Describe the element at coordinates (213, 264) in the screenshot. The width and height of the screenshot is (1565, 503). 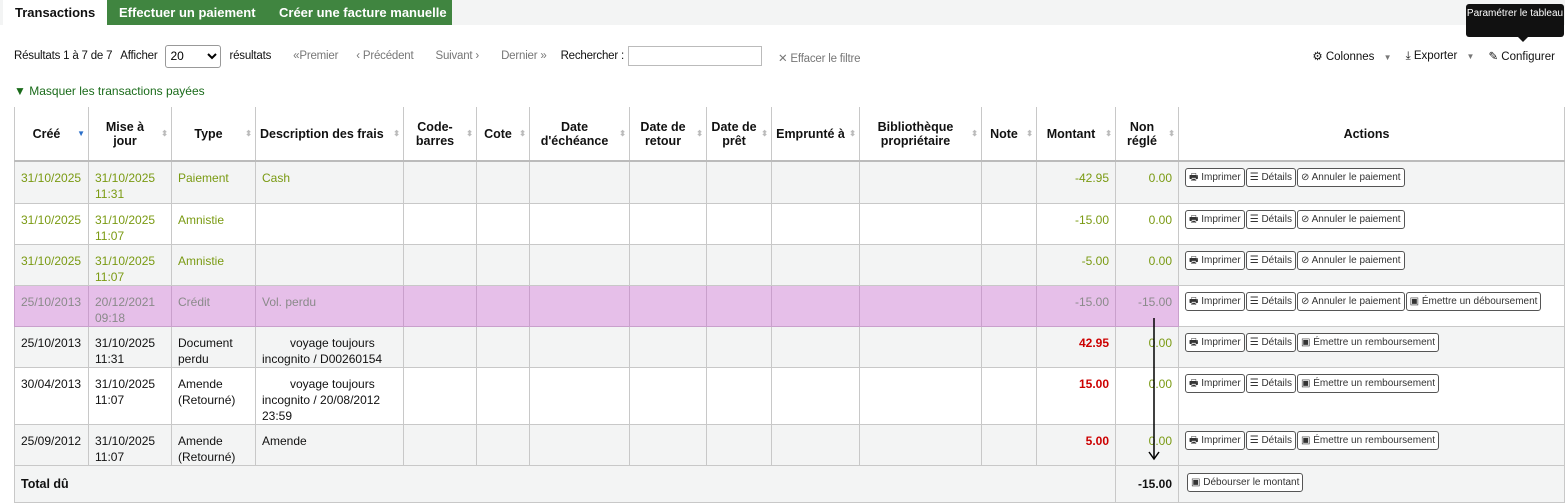
I see `type-cell: Amnistie` at that location.